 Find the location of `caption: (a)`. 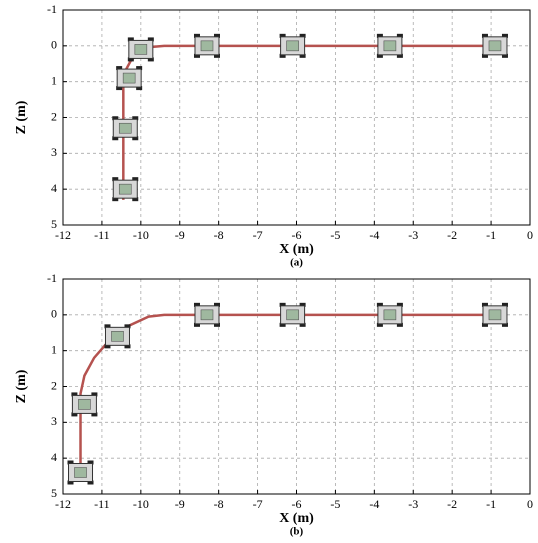

caption: (a) is located at coordinates (296, 263).